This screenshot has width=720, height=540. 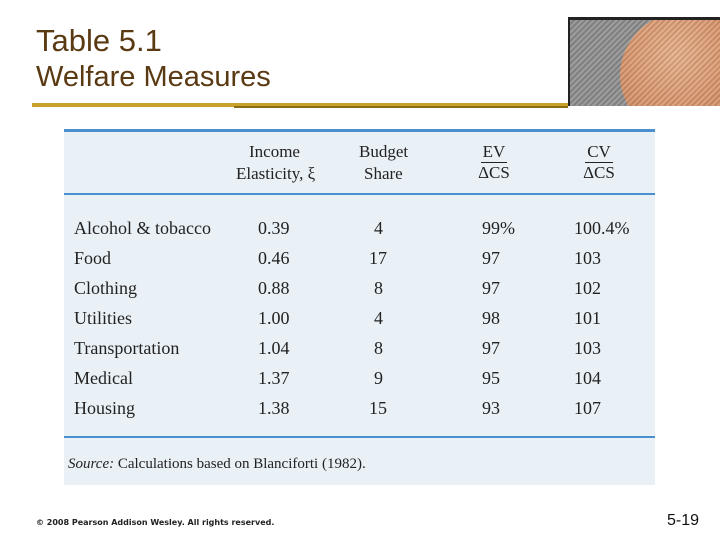 I want to click on row-elasticity: 0.88, so click(x=274, y=288).